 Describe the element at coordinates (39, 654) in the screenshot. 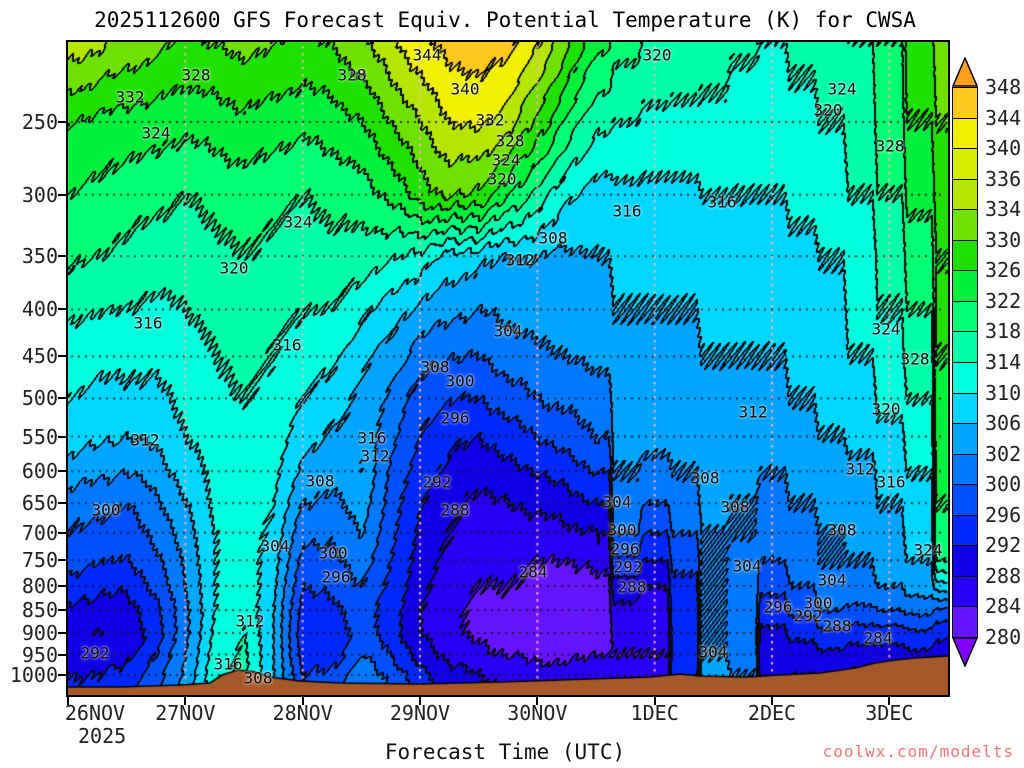

I see `y-tick-label: 950` at that location.